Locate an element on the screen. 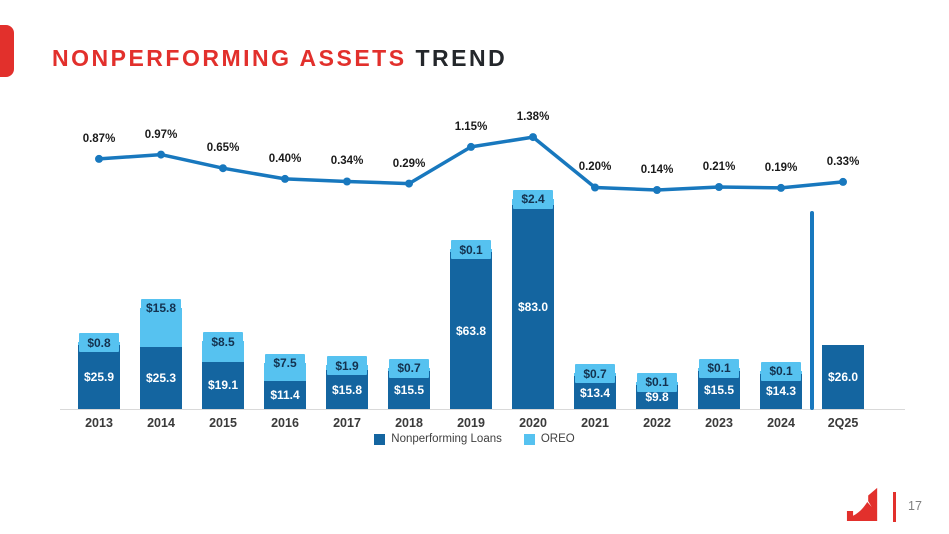 The height and width of the screenshot is (534, 949). bar-value-label: $9.8 is located at coordinates (657, 396).